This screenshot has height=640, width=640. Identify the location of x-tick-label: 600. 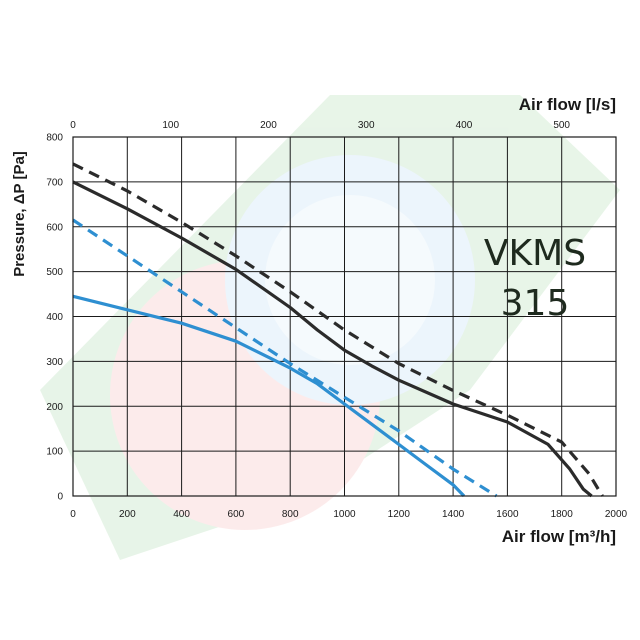
(236, 514).